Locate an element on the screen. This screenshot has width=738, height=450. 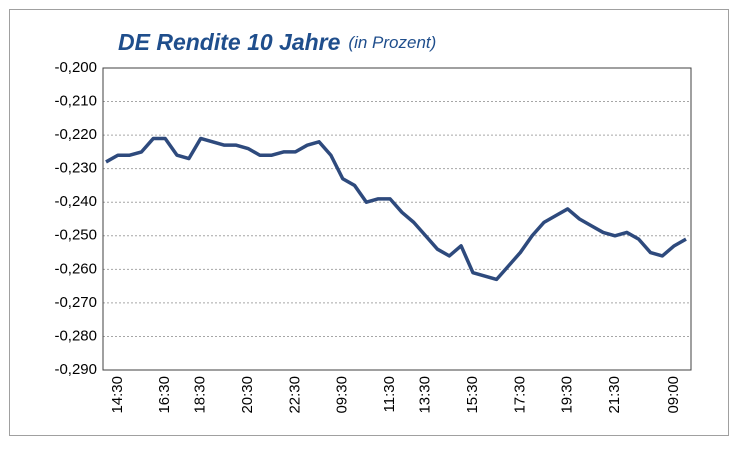
y-tick-label: -0,220 is located at coordinates (75, 134).